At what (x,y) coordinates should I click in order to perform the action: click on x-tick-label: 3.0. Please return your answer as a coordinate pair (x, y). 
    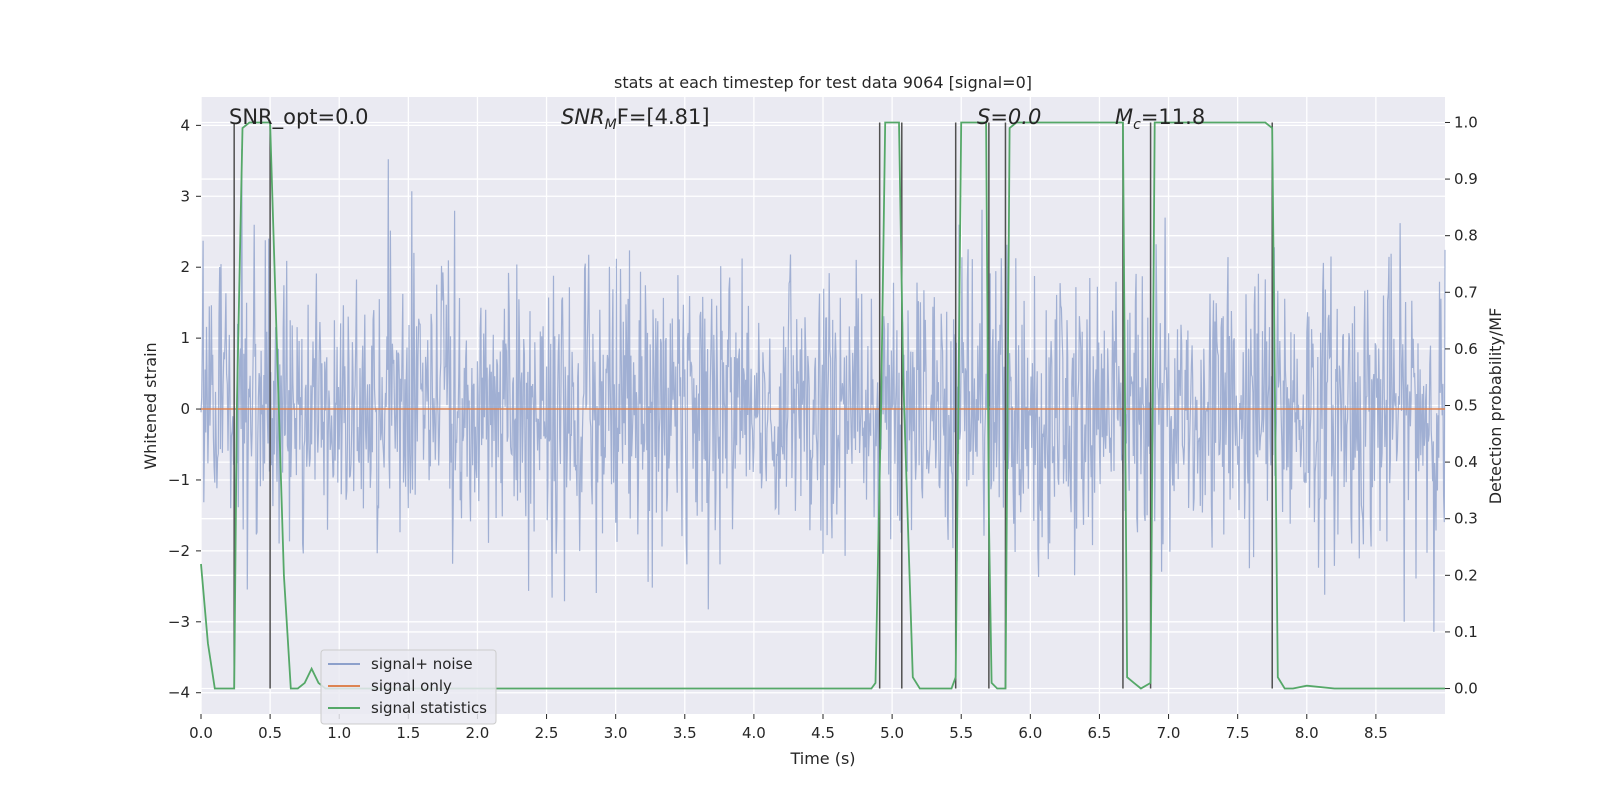
    Looking at the image, I should click on (616, 733).